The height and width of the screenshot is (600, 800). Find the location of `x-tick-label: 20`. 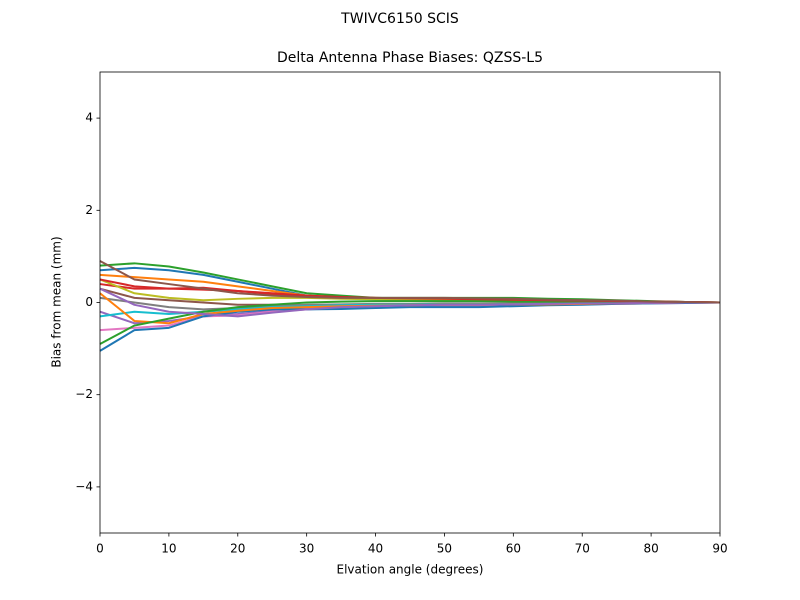

x-tick-label: 20 is located at coordinates (237, 549).